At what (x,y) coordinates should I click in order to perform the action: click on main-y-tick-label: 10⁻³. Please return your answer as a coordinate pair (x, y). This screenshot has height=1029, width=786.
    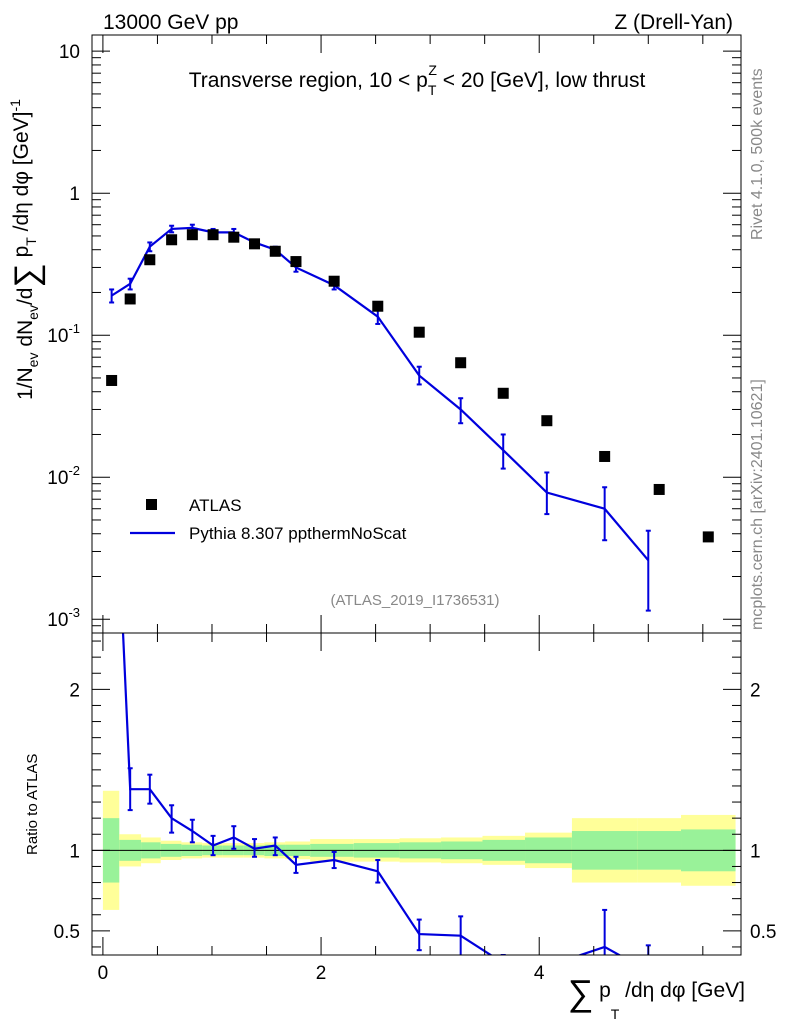
    Looking at the image, I should click on (63, 618).